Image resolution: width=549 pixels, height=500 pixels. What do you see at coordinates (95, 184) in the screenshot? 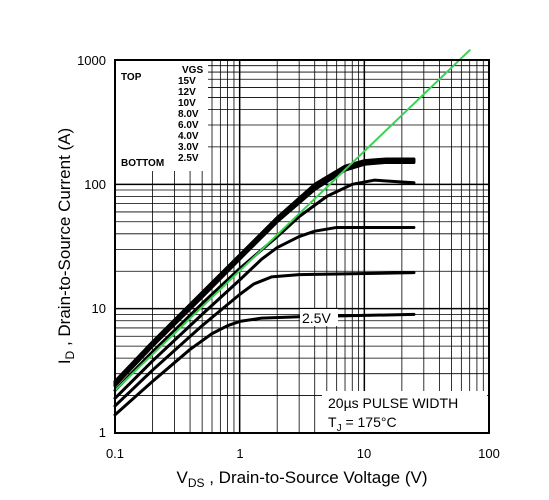
I see `y-tick-label: 100` at bounding box center [95, 184].